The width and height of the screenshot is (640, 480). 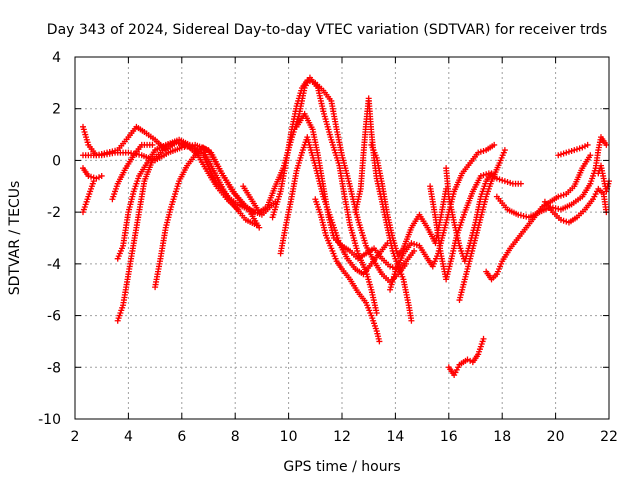 What do you see at coordinates (49, 420) in the screenshot?
I see `y-tick-label: -10` at bounding box center [49, 420].